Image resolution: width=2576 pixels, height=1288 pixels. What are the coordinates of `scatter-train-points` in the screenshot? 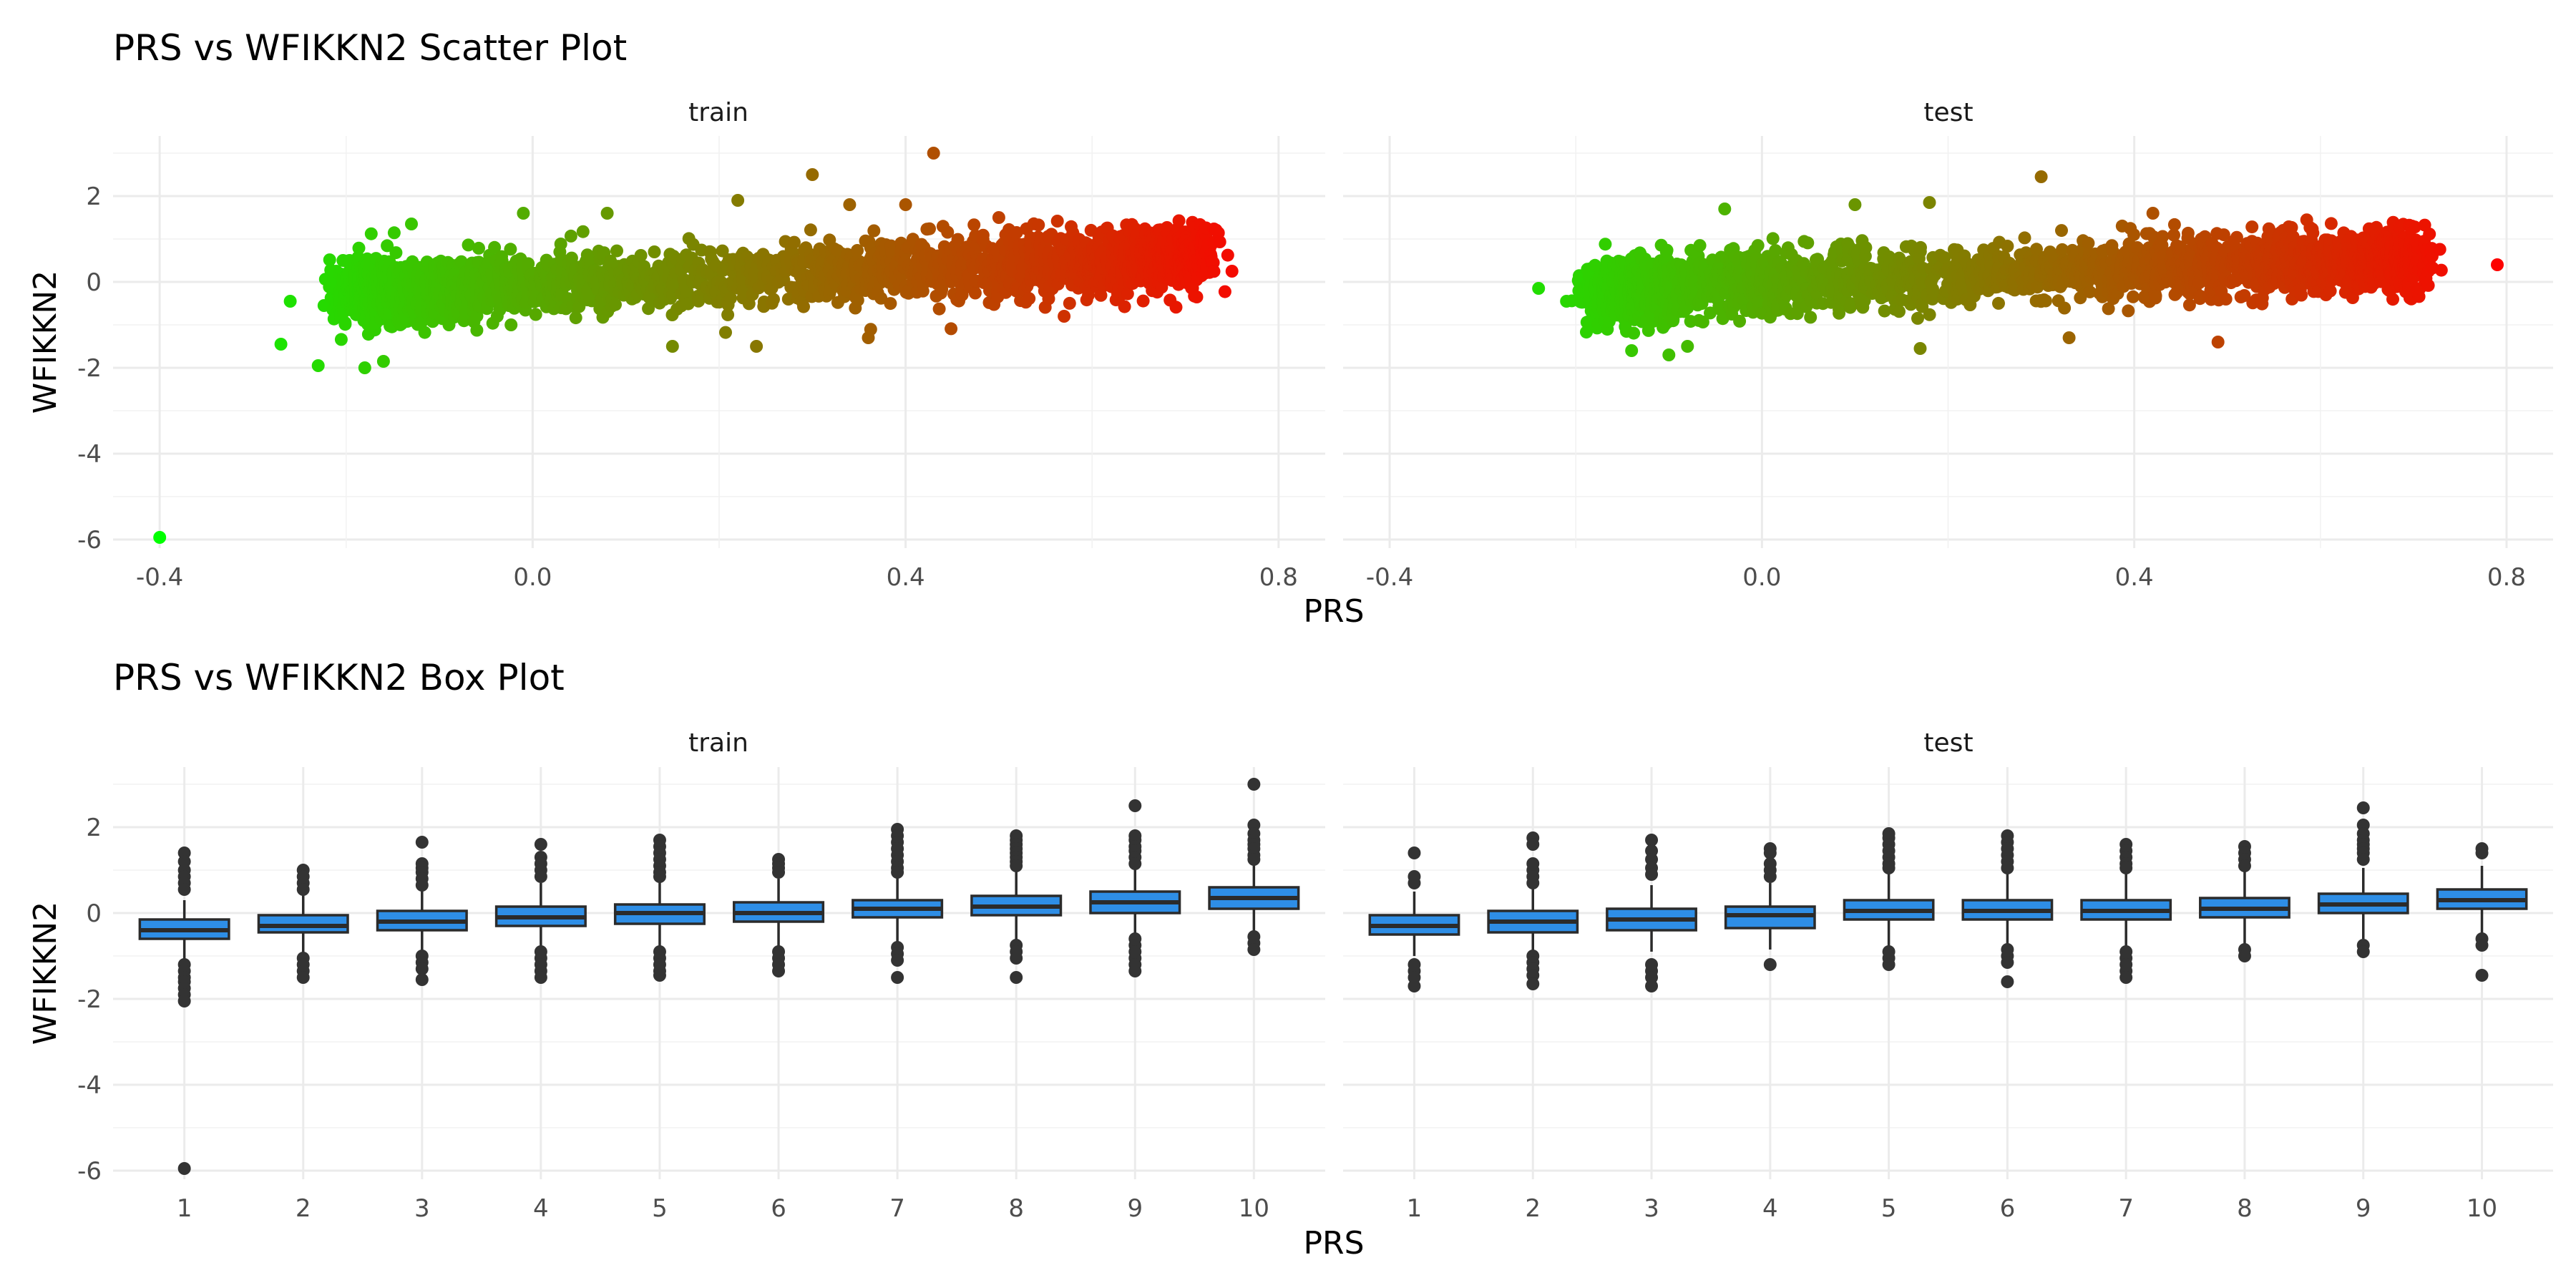 It's located at (696, 345).